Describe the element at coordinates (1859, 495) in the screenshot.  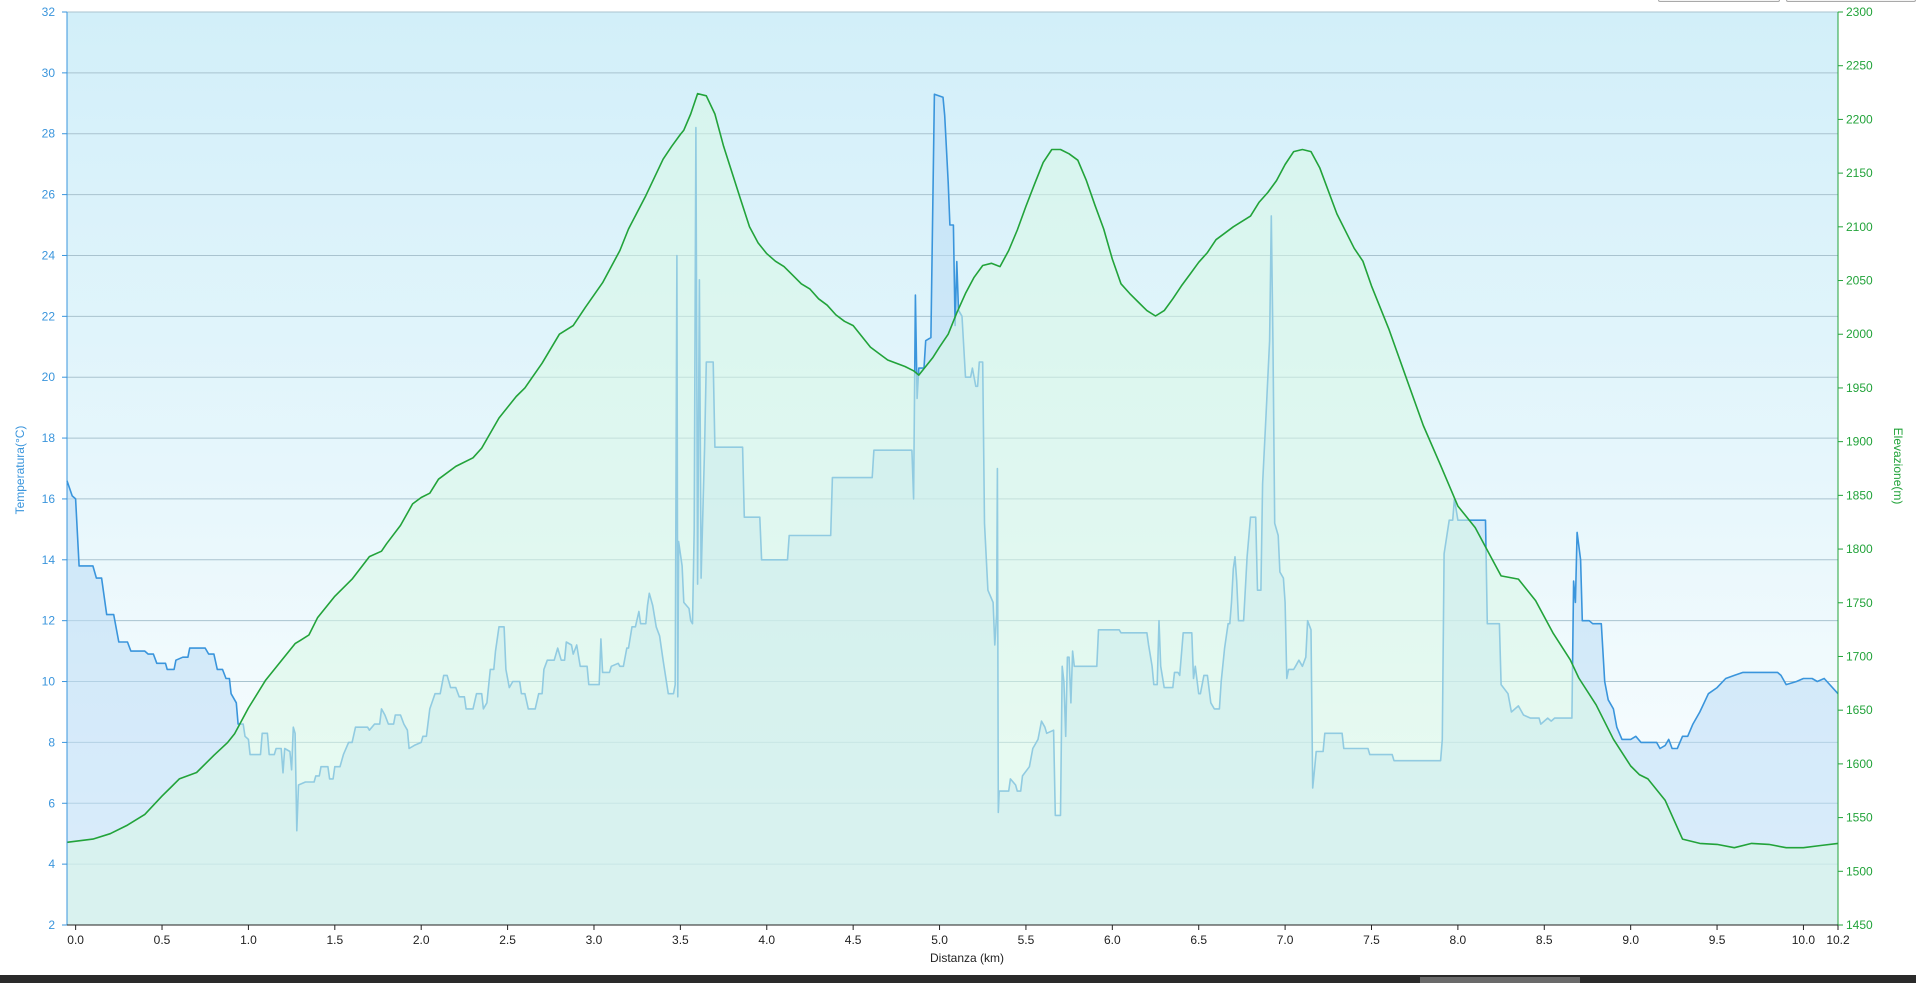
I see `y2-tick-label: 1850` at that location.